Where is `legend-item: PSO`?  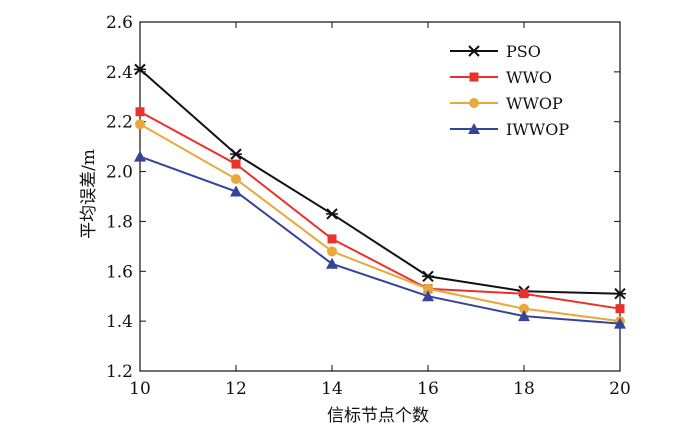 legend-item: PSO is located at coordinates (495, 51).